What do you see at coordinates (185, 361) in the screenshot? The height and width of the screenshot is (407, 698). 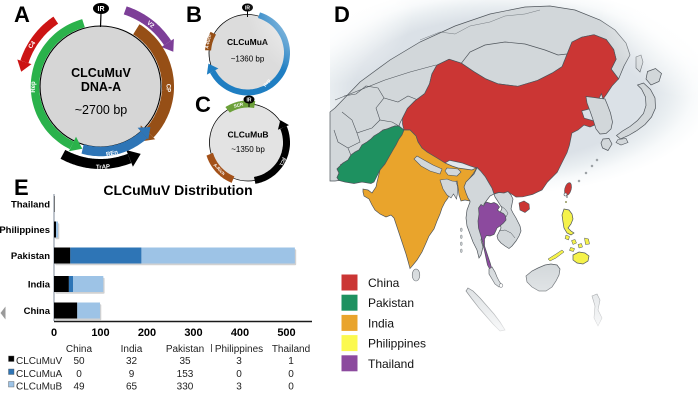 I see `svg-text: 35` at bounding box center [185, 361].